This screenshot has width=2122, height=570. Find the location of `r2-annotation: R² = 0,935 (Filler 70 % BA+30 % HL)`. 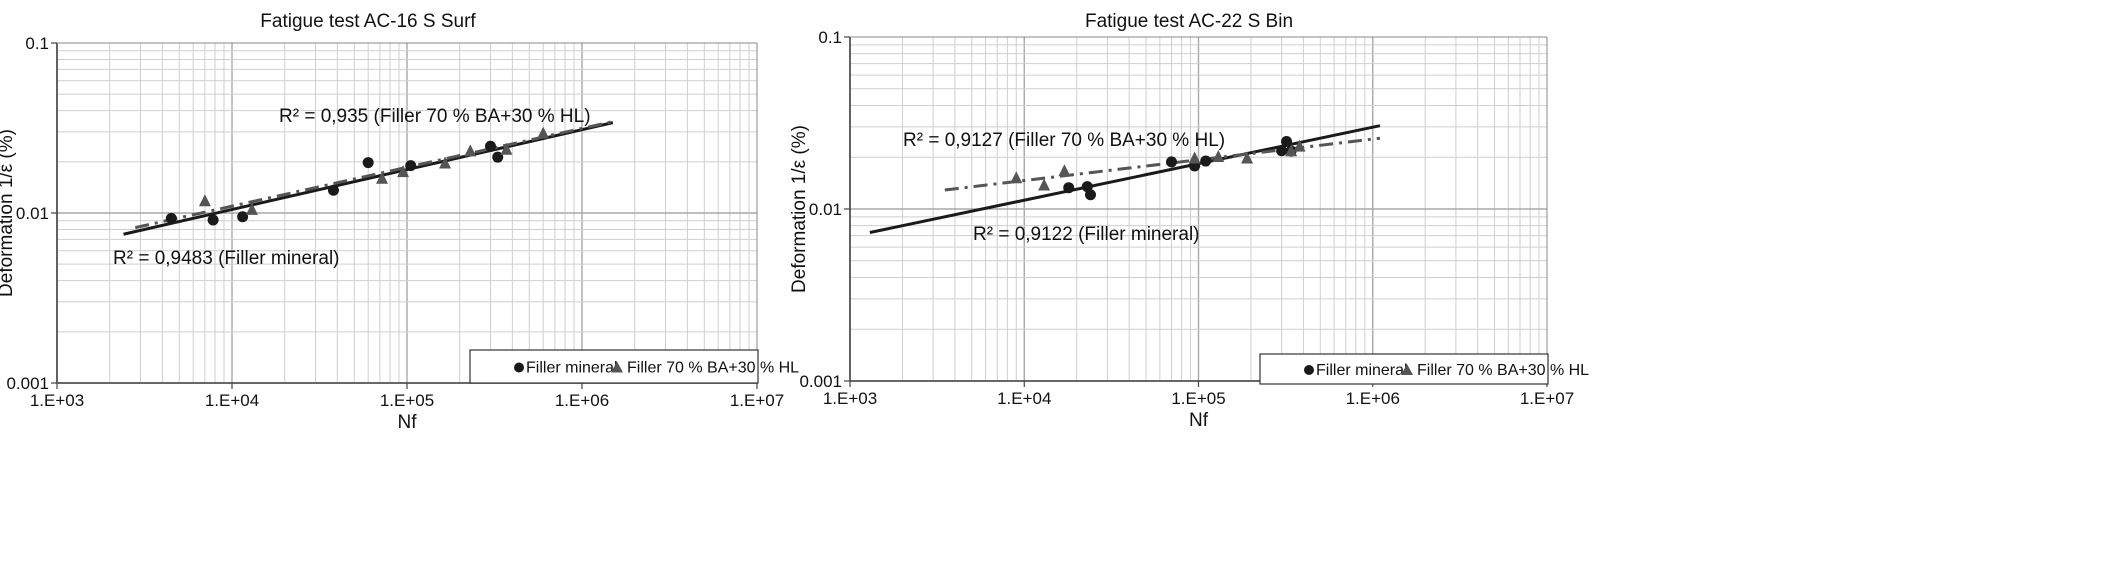

r2-annotation: R² = 0,935 (Filler 70 % BA+30 % HL) is located at coordinates (435, 116).